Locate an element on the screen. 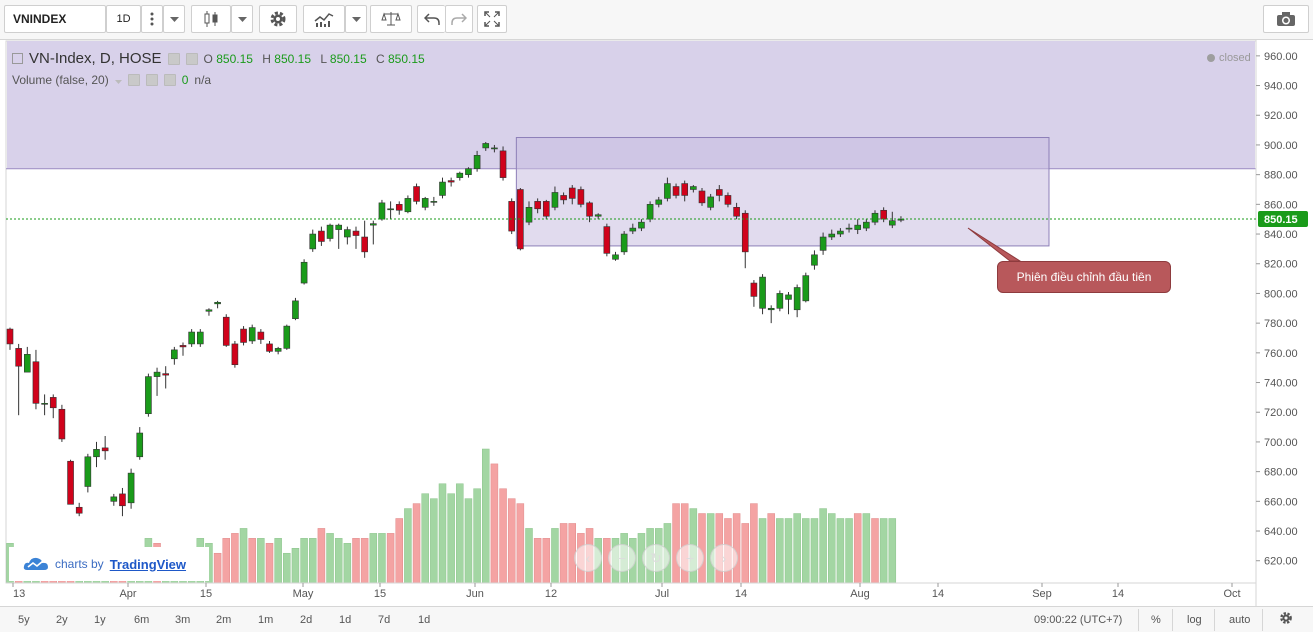 This screenshot has width=1313, height=632. interval-button: 1D is located at coordinates (123, 19).